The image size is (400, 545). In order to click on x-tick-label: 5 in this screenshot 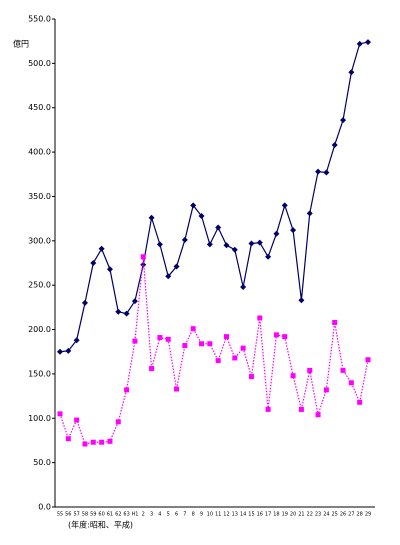, I will do `click(168, 515)`.